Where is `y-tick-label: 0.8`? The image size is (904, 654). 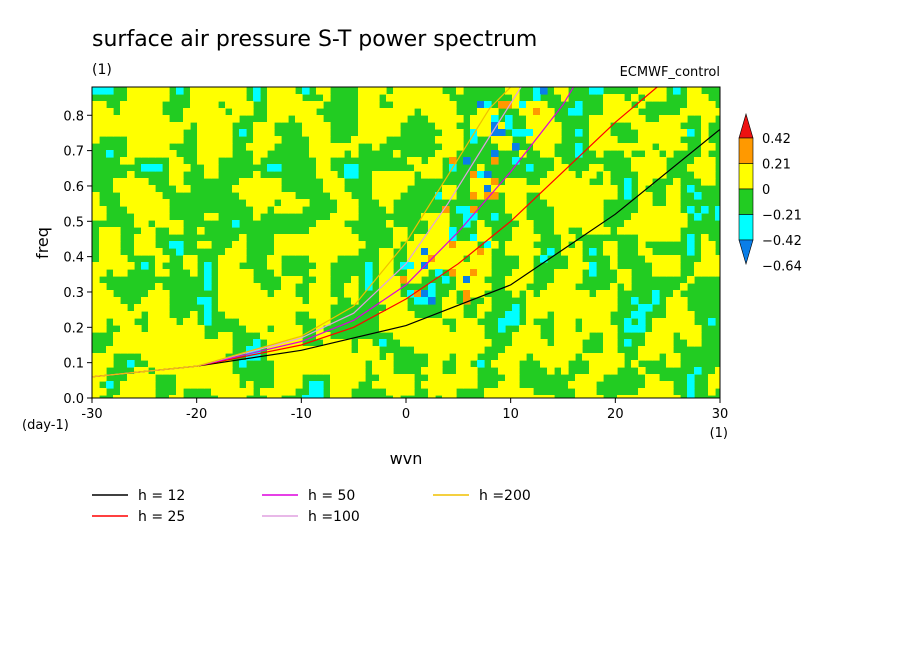
y-tick-label: 0.8 is located at coordinates (73, 116).